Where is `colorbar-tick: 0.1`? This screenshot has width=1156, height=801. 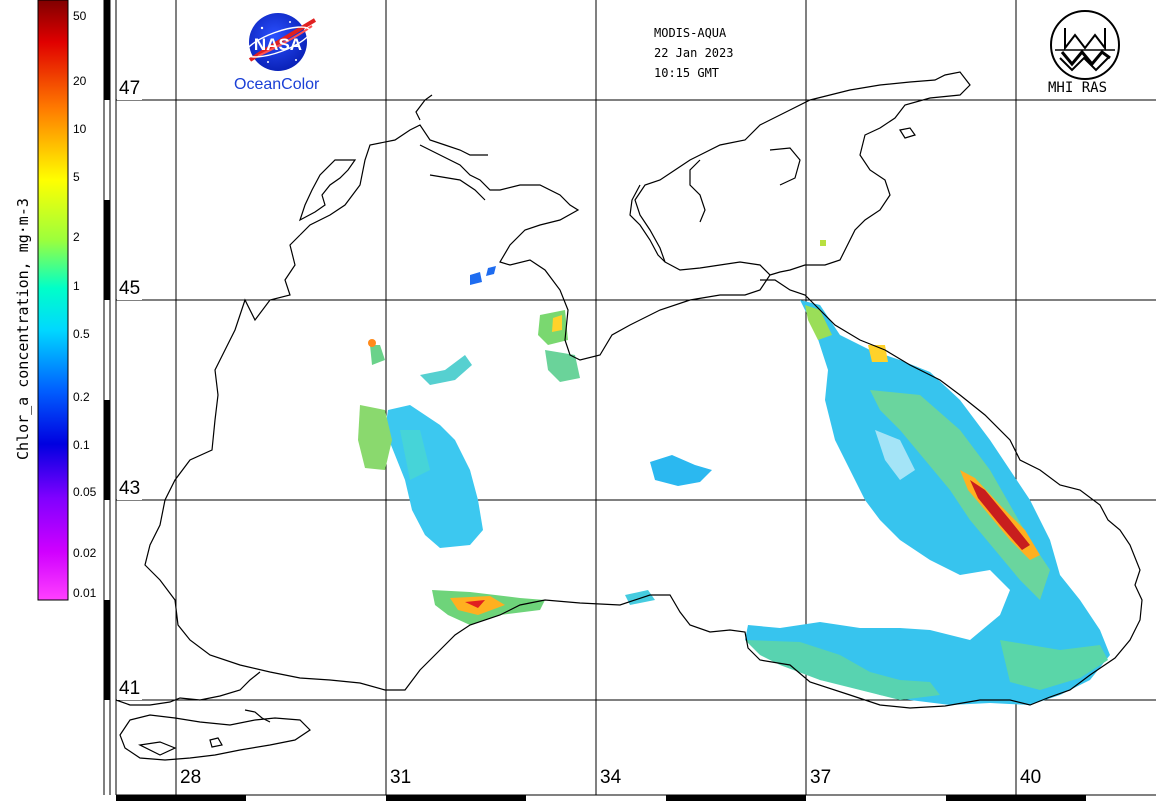 colorbar-tick: 0.1 is located at coordinates (81, 445).